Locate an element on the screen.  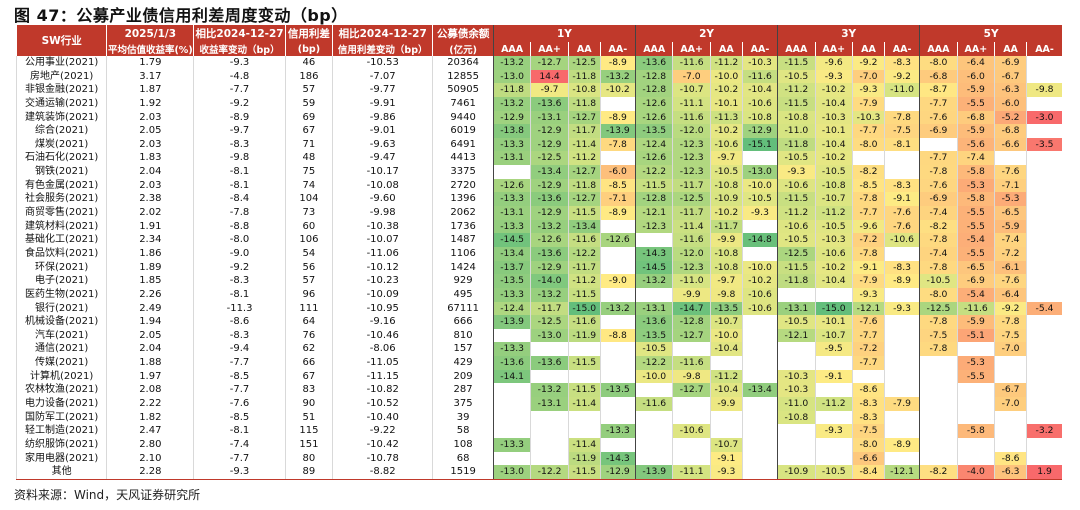
balance-cell: 209 is located at coordinates (463, 376).